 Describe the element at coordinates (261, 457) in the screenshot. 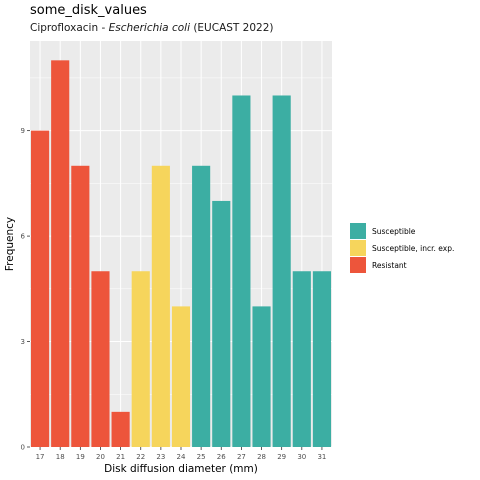

I see `x-tick-label: 28` at that location.